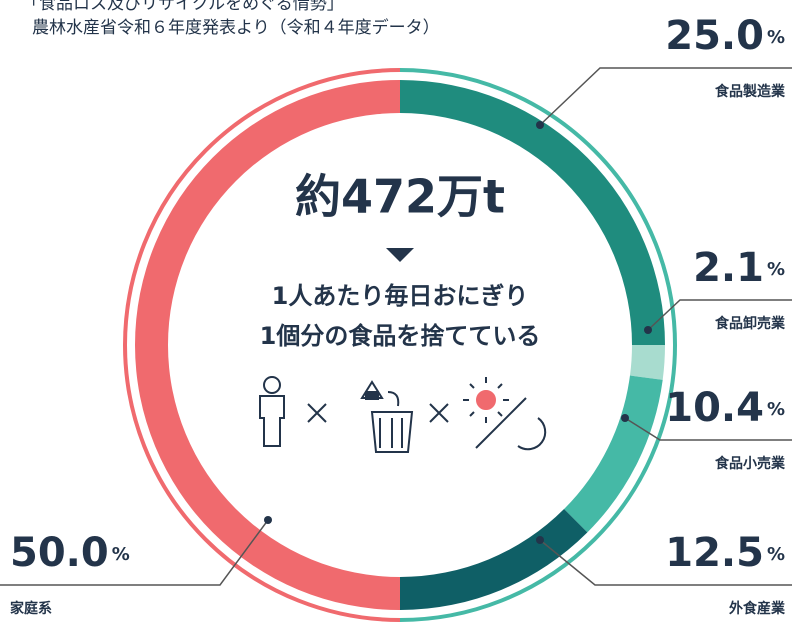 Image resolution: width=792 pixels, height=622 pixels. I want to click on value-label: 25.0%, so click(725, 36).